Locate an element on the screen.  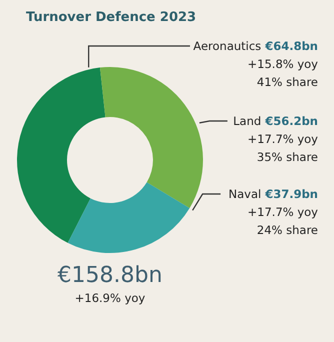
data-label: €37.9bn is located at coordinates (289, 194).